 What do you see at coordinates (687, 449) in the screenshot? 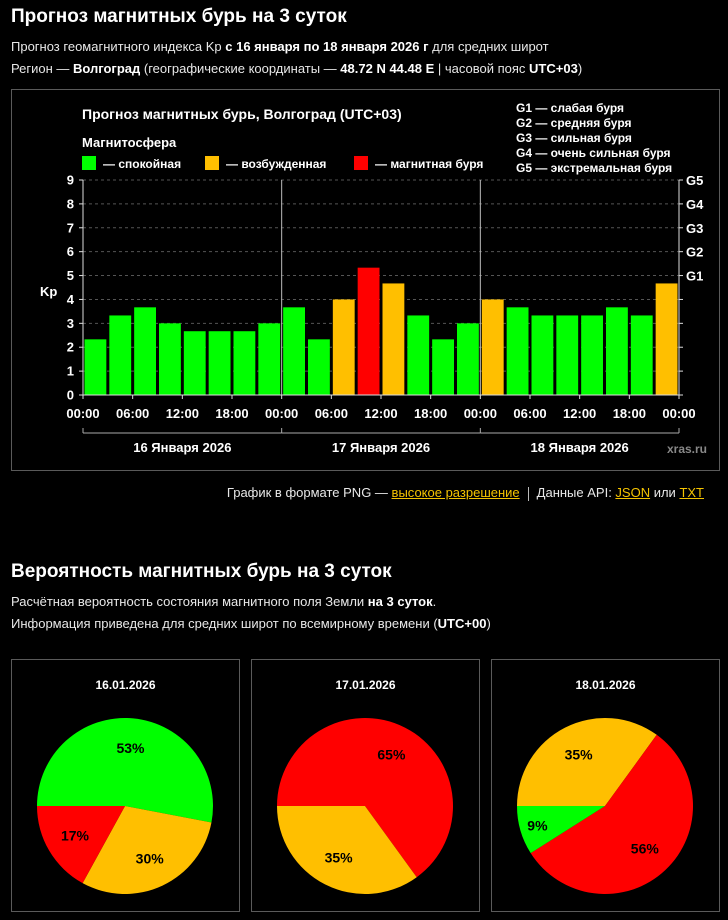
I see `watermark: xras.ru` at bounding box center [687, 449].